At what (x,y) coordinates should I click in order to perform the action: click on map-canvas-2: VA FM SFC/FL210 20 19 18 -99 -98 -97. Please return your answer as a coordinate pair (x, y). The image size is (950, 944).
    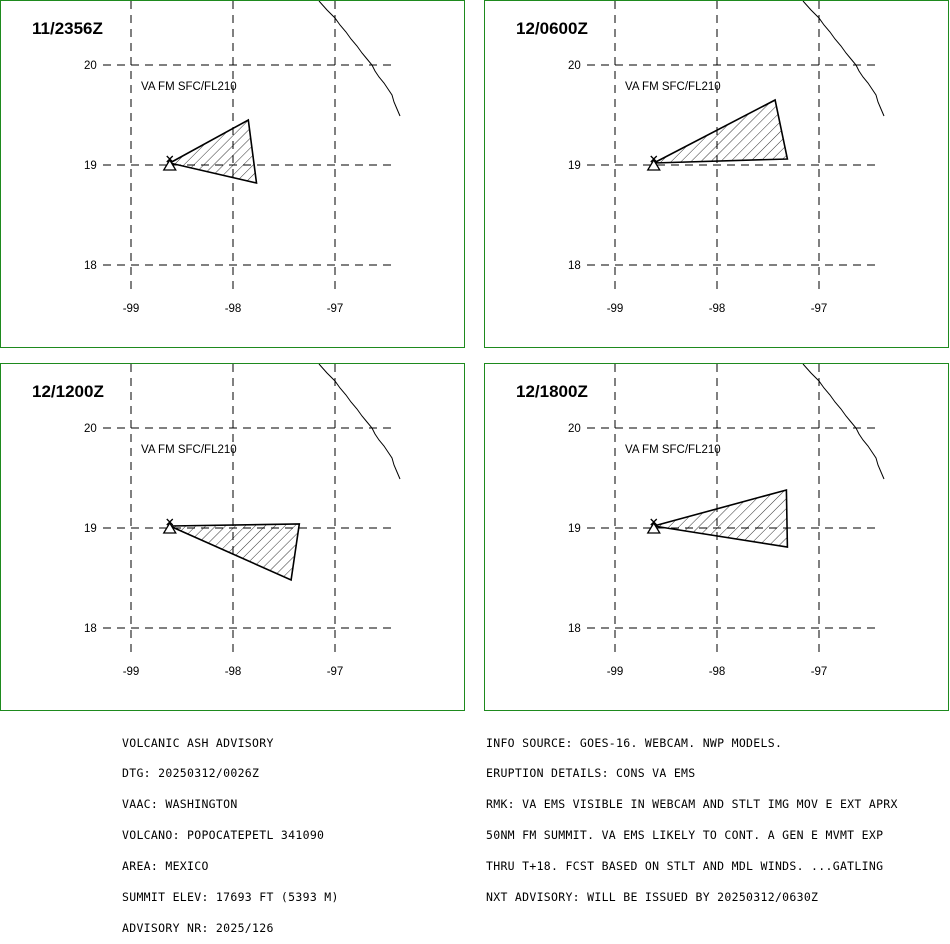
    Looking at the image, I should click on (726, 158).